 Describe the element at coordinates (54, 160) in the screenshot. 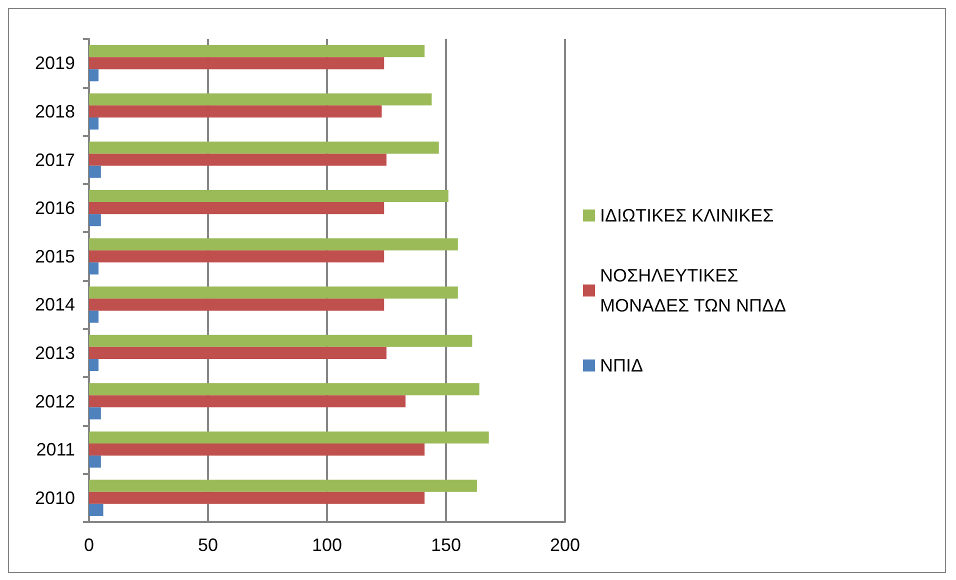

I see `y-tick-label: 2017` at that location.